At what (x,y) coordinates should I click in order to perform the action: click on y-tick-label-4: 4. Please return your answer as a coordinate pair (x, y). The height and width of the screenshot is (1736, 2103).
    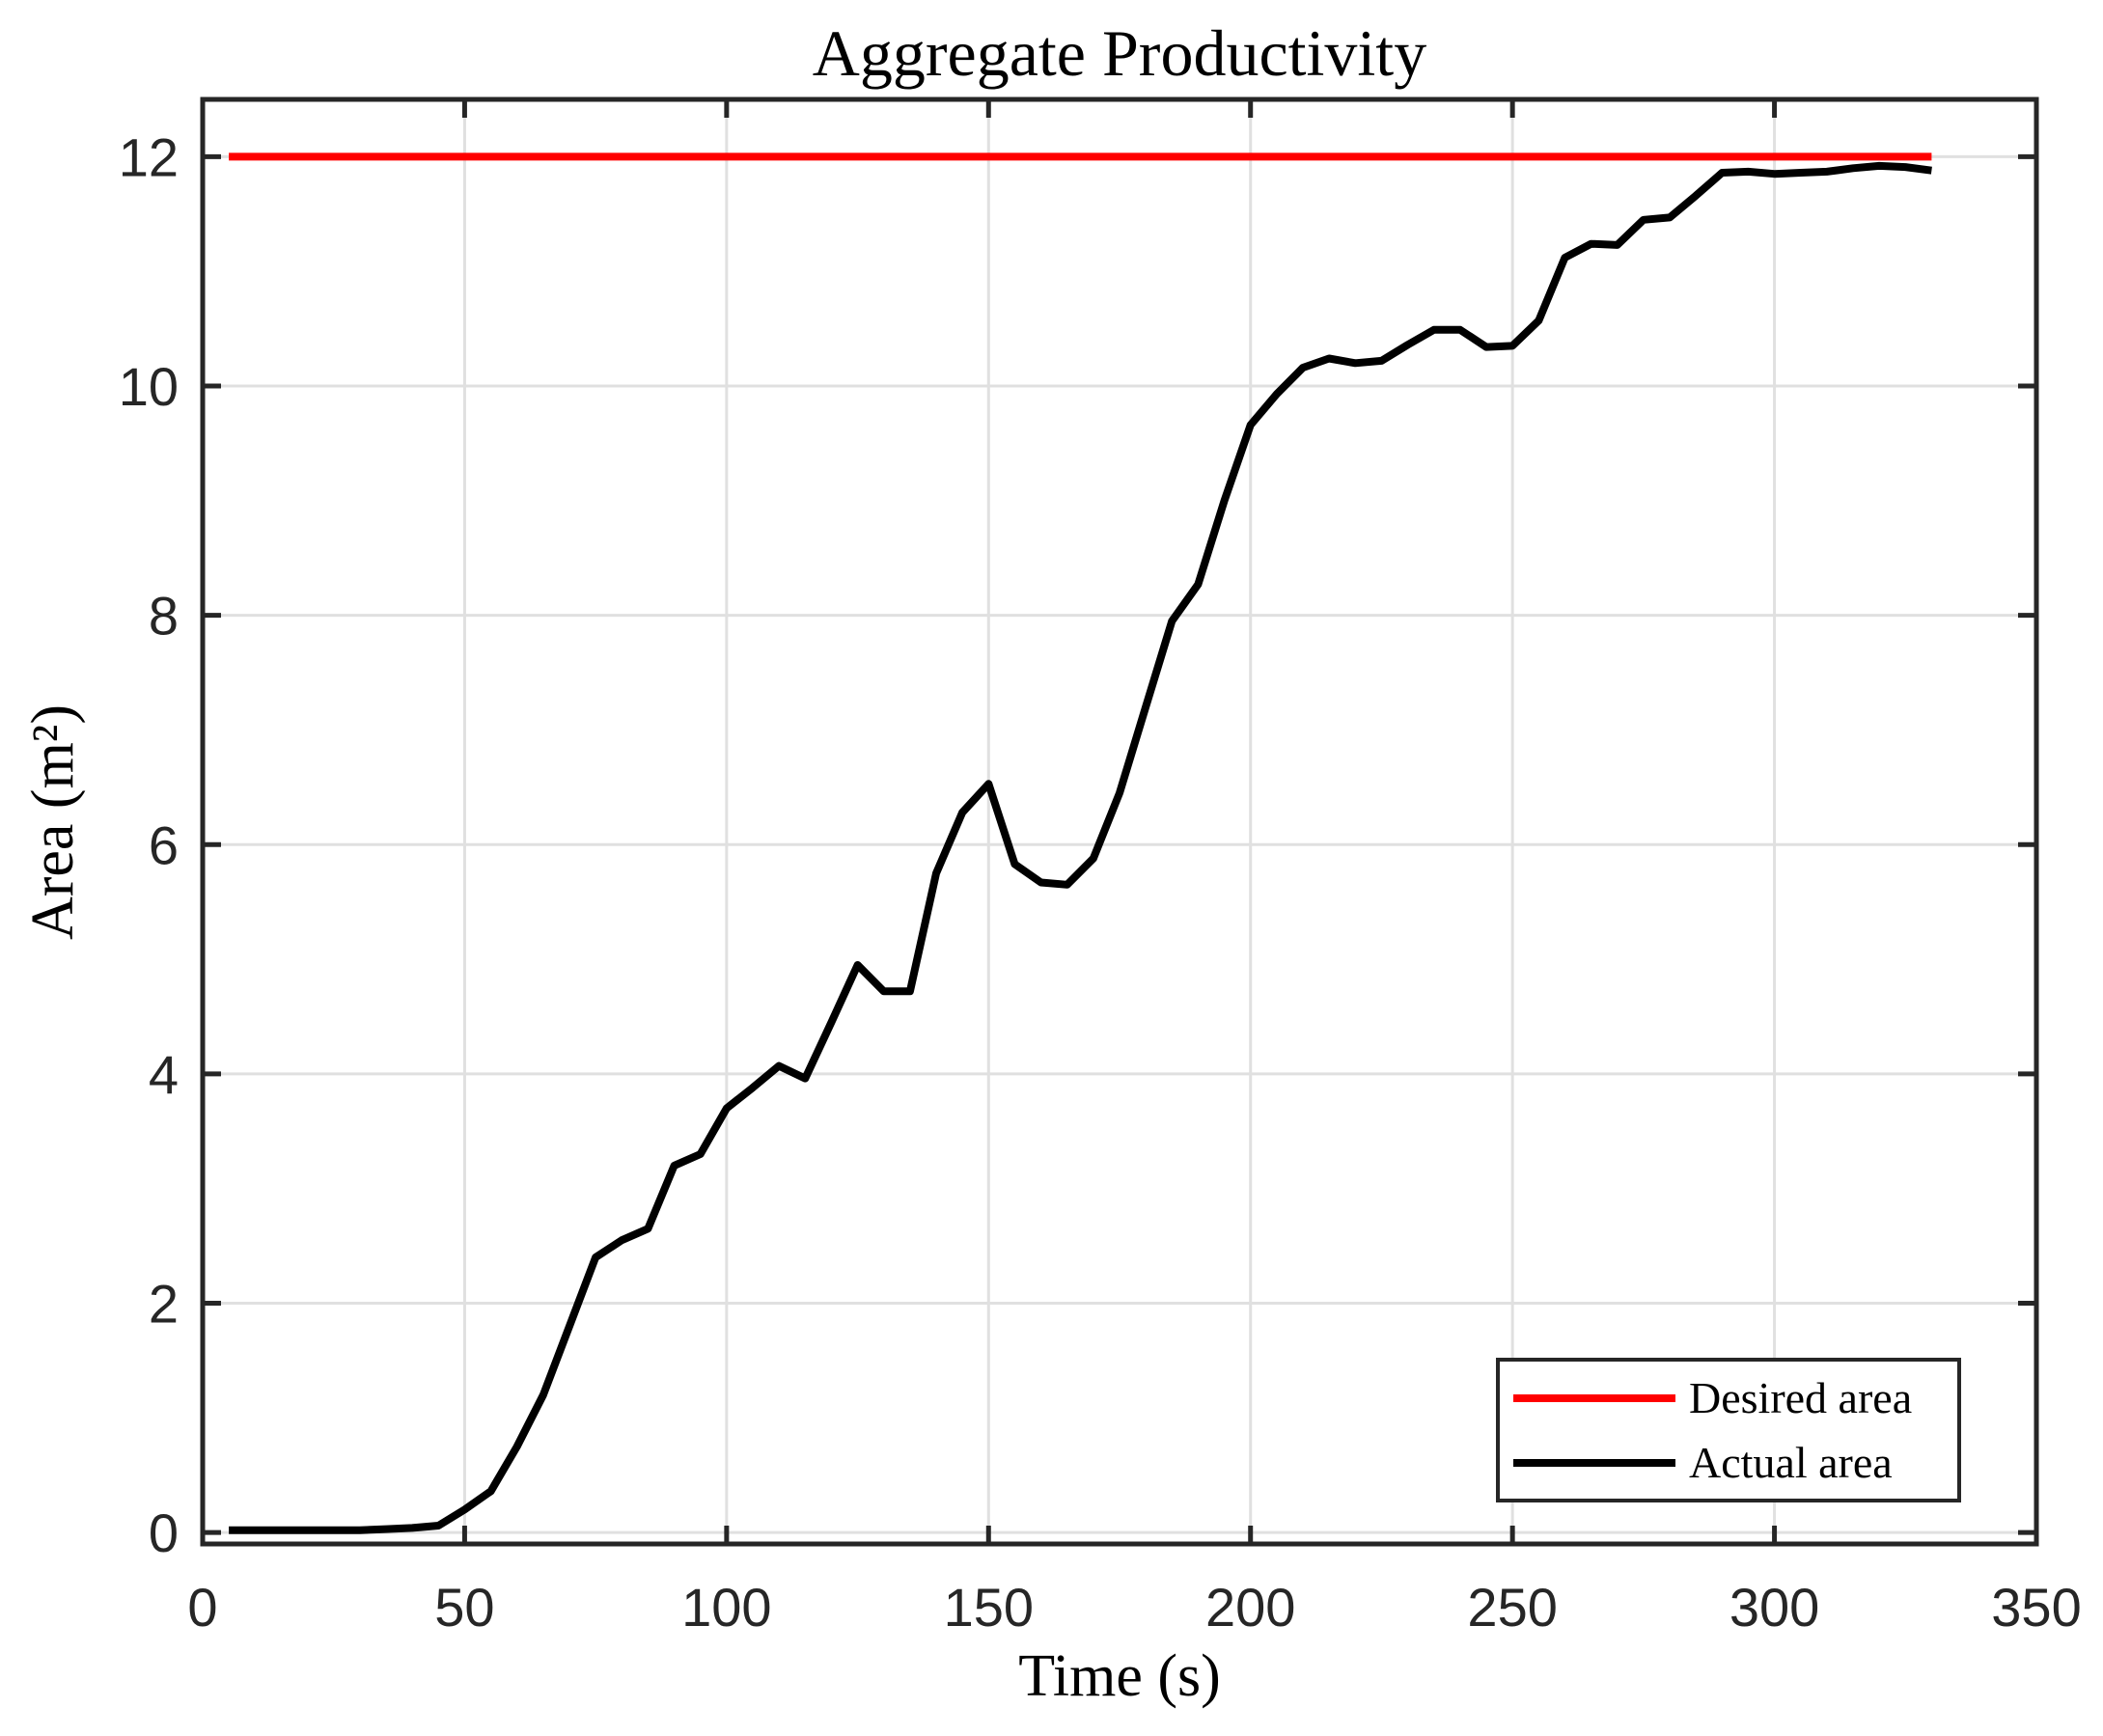
    Looking at the image, I should click on (164, 1075).